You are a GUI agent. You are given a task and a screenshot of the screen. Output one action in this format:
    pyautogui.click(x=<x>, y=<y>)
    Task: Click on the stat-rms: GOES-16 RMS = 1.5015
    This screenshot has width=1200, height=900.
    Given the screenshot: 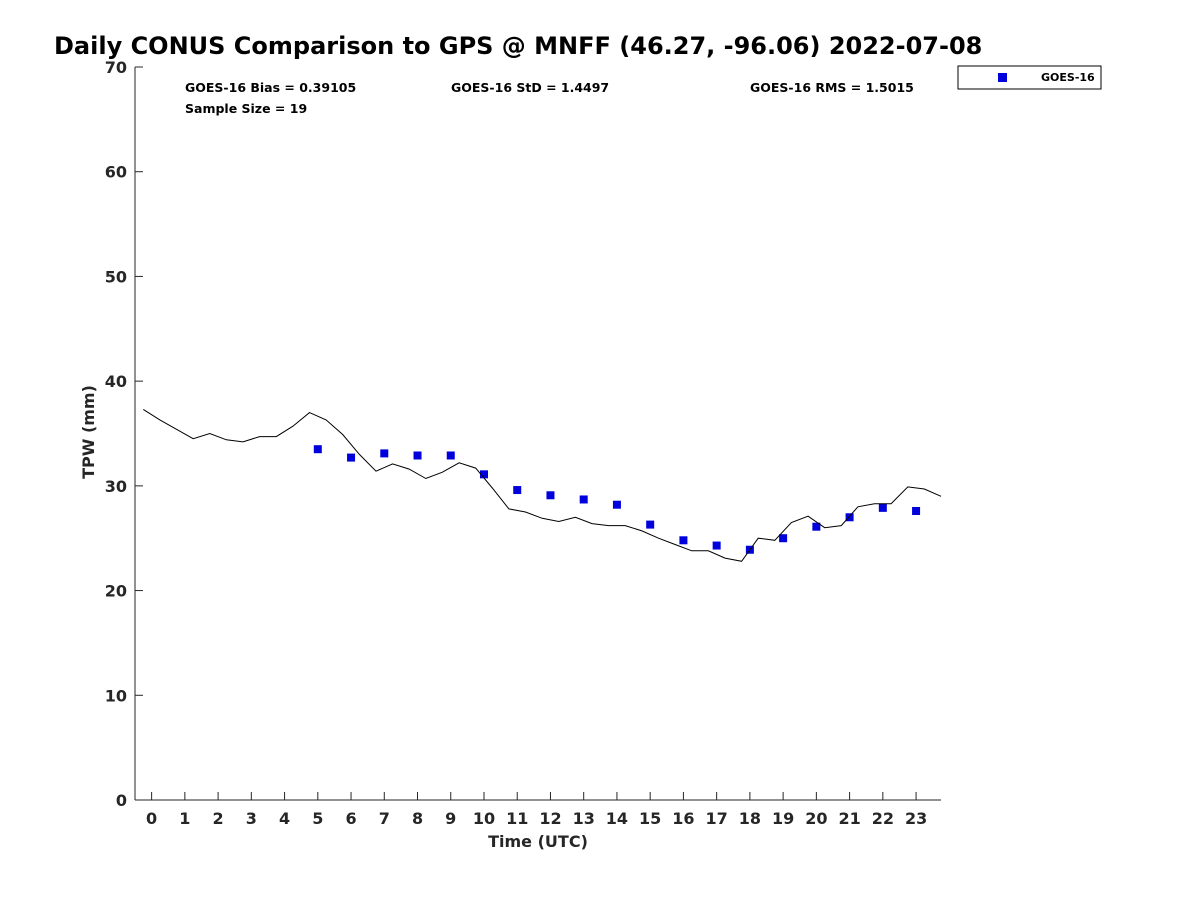 What is the action you would take?
    pyautogui.click(x=832, y=87)
    